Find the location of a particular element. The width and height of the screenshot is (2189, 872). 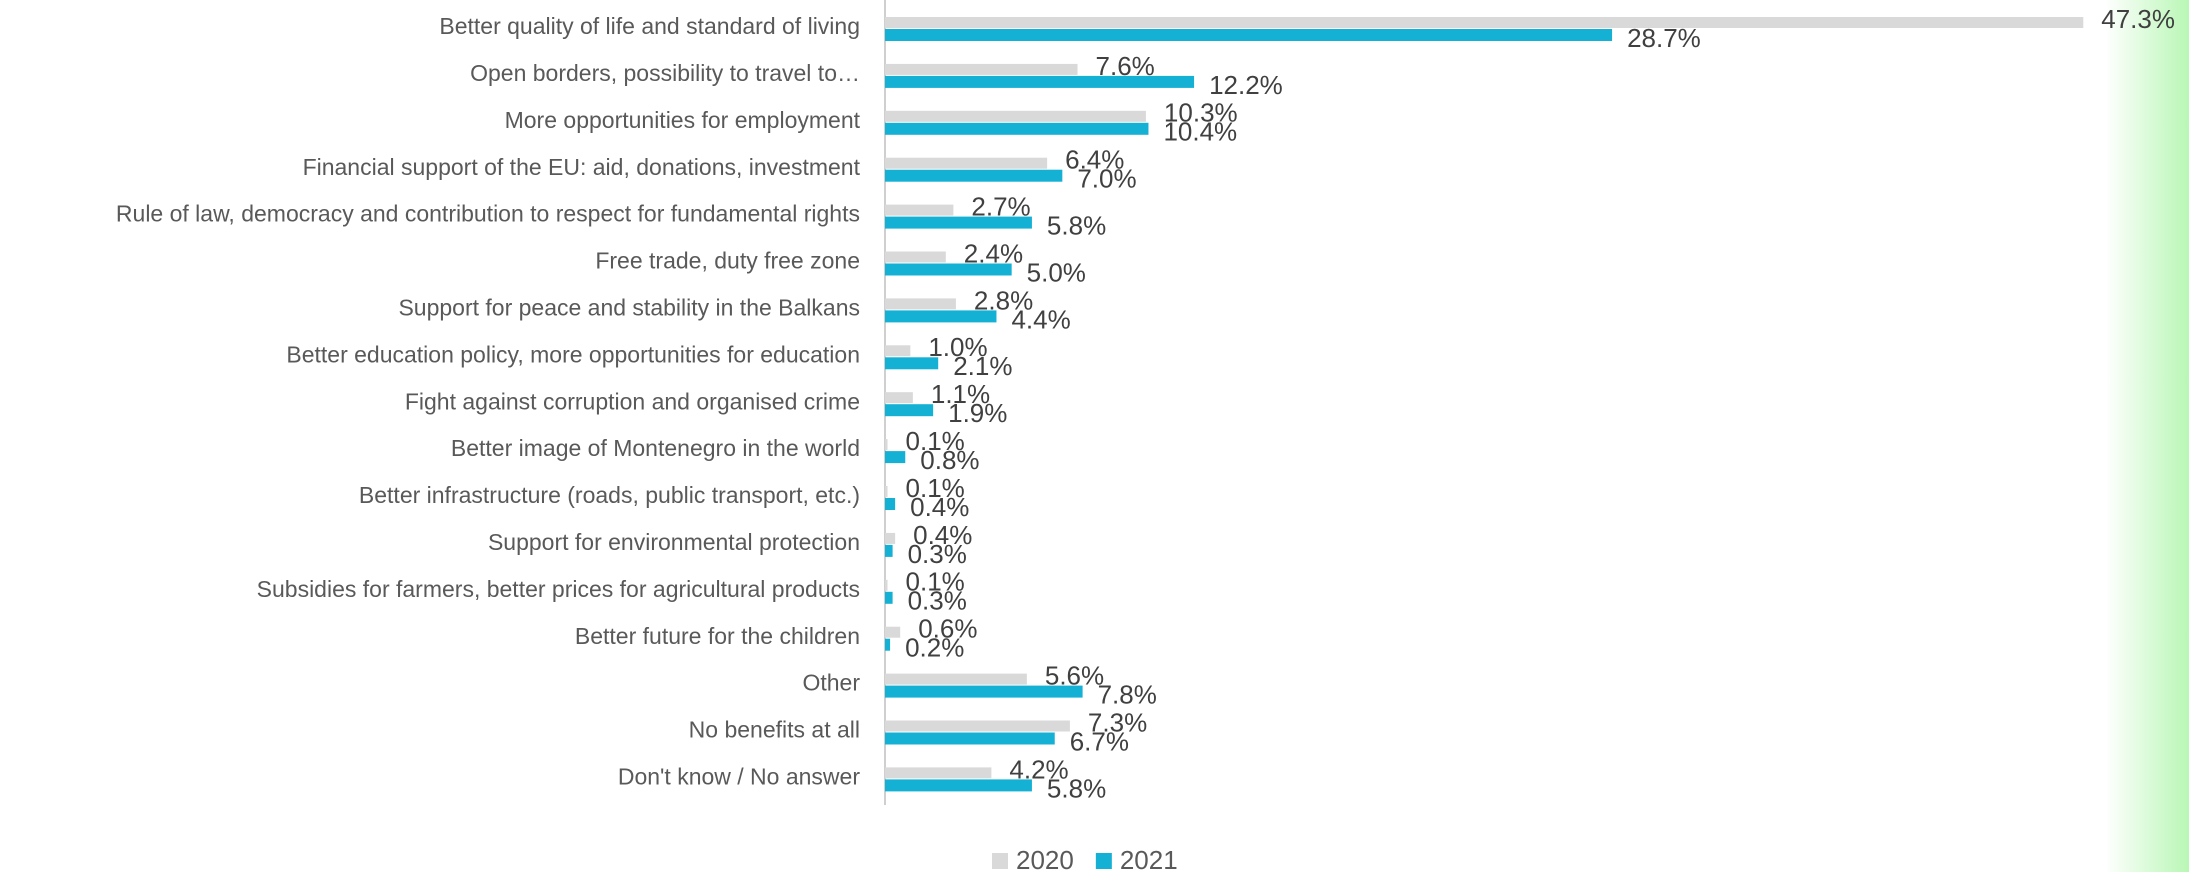

data-label: 7.3% is located at coordinates (1117, 722).